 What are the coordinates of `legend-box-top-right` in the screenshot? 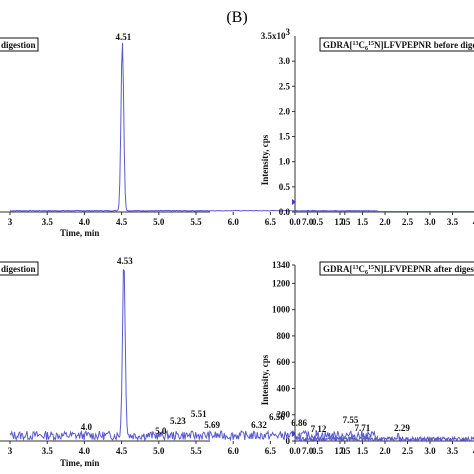 It's located at (396, 44).